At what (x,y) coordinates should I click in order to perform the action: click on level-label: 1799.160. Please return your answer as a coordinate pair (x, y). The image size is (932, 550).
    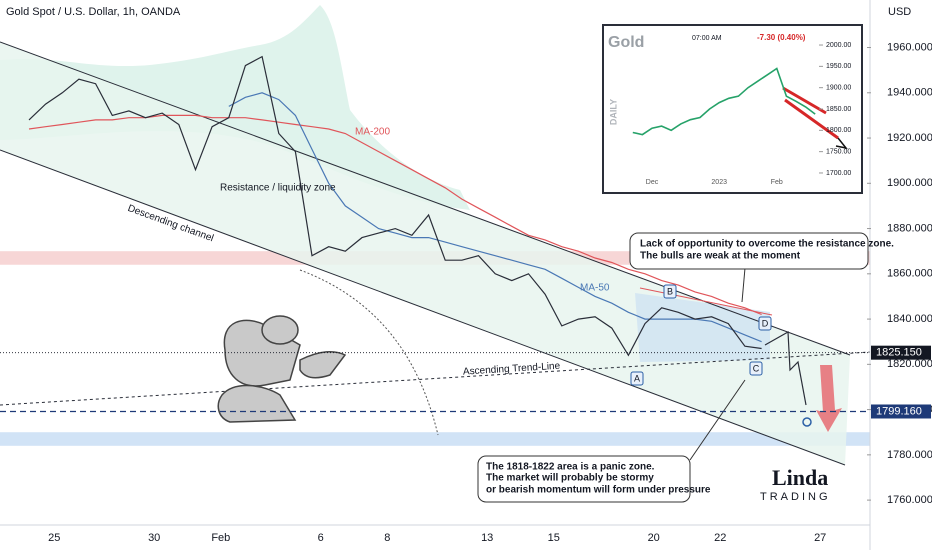
    Looking at the image, I should click on (899, 411).